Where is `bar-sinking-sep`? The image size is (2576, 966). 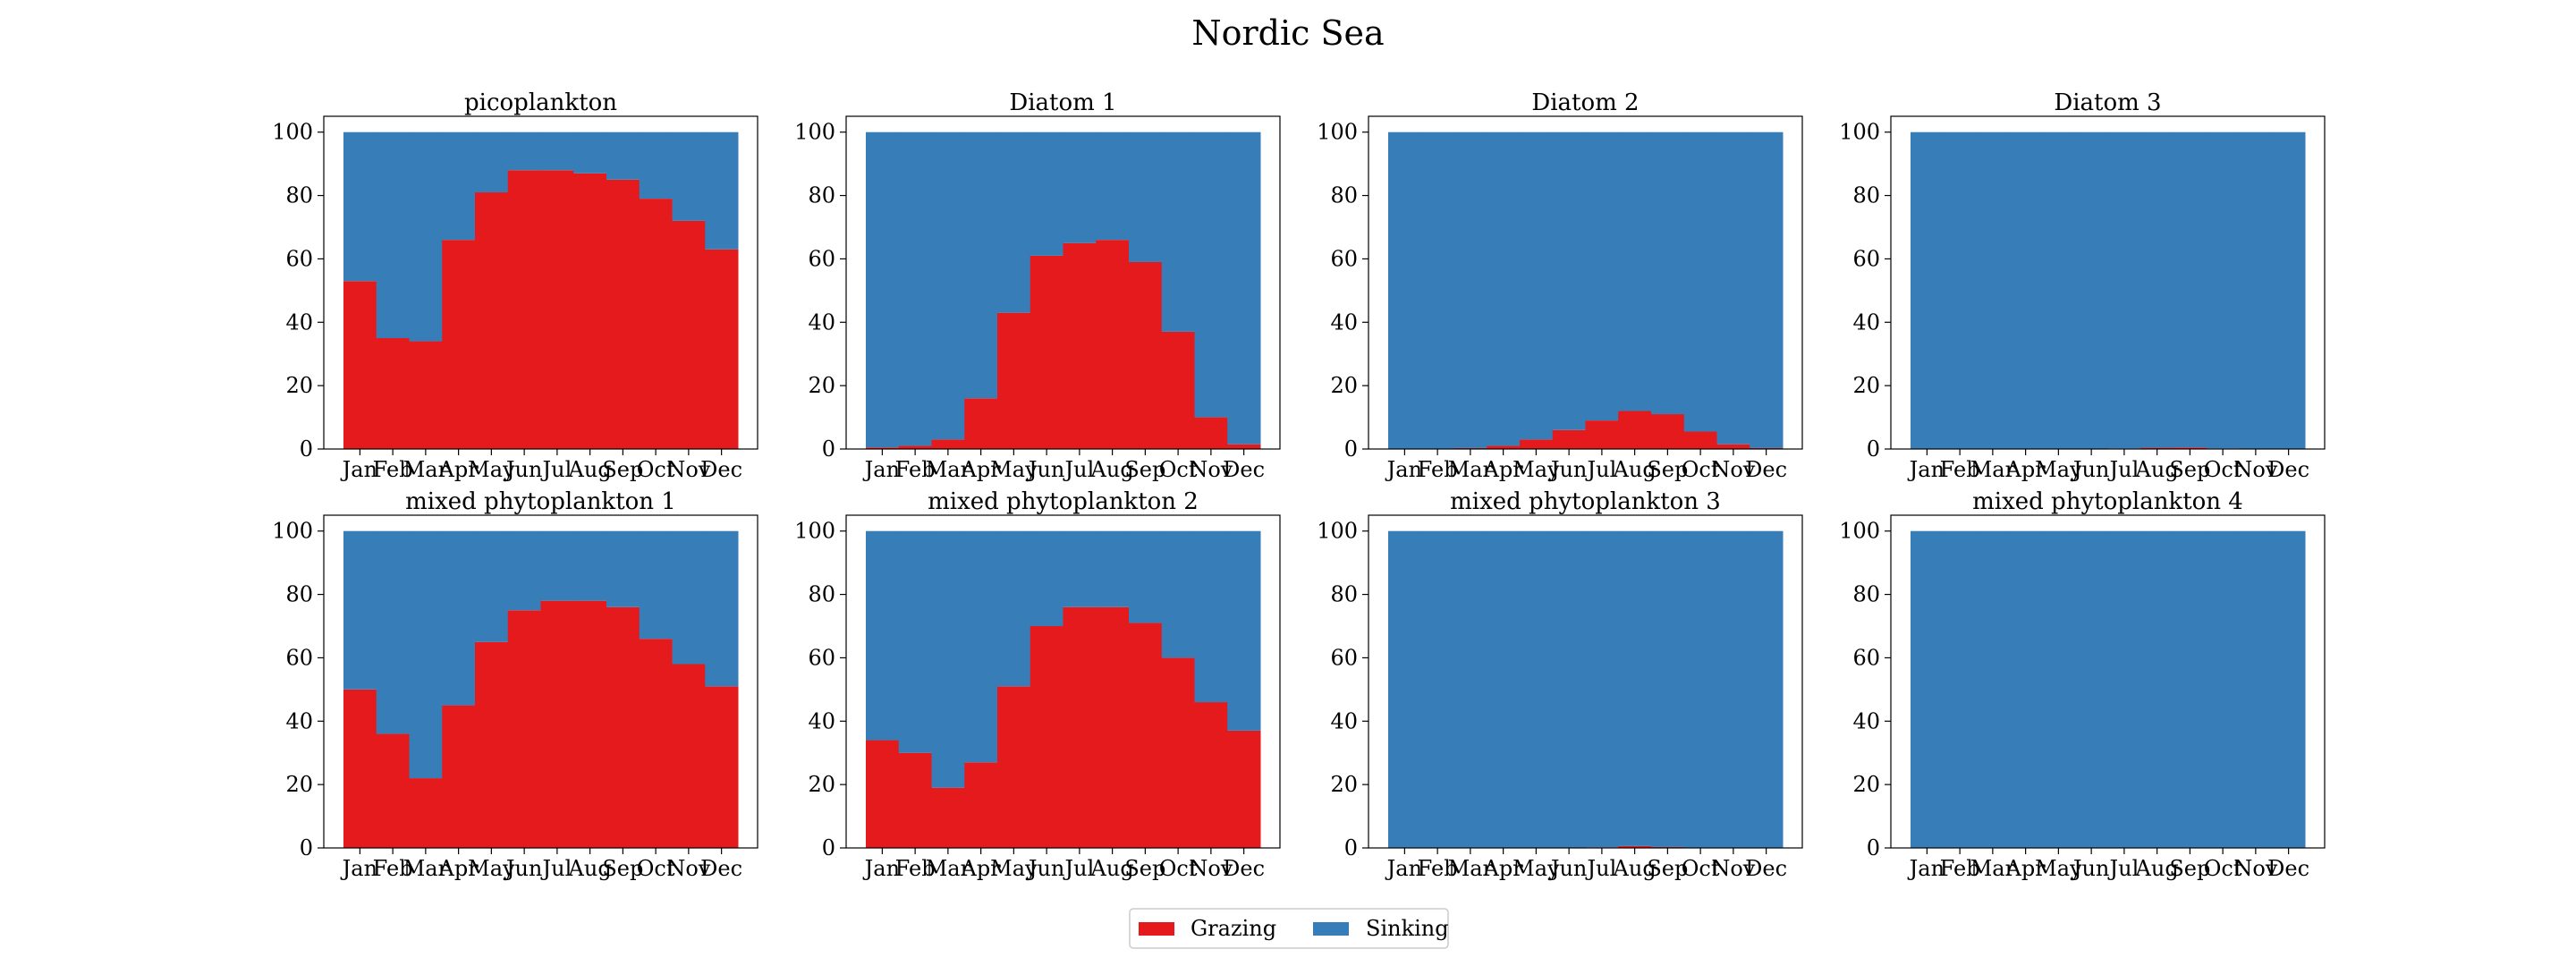
bar-sinking-sep is located at coordinates (2190, 689).